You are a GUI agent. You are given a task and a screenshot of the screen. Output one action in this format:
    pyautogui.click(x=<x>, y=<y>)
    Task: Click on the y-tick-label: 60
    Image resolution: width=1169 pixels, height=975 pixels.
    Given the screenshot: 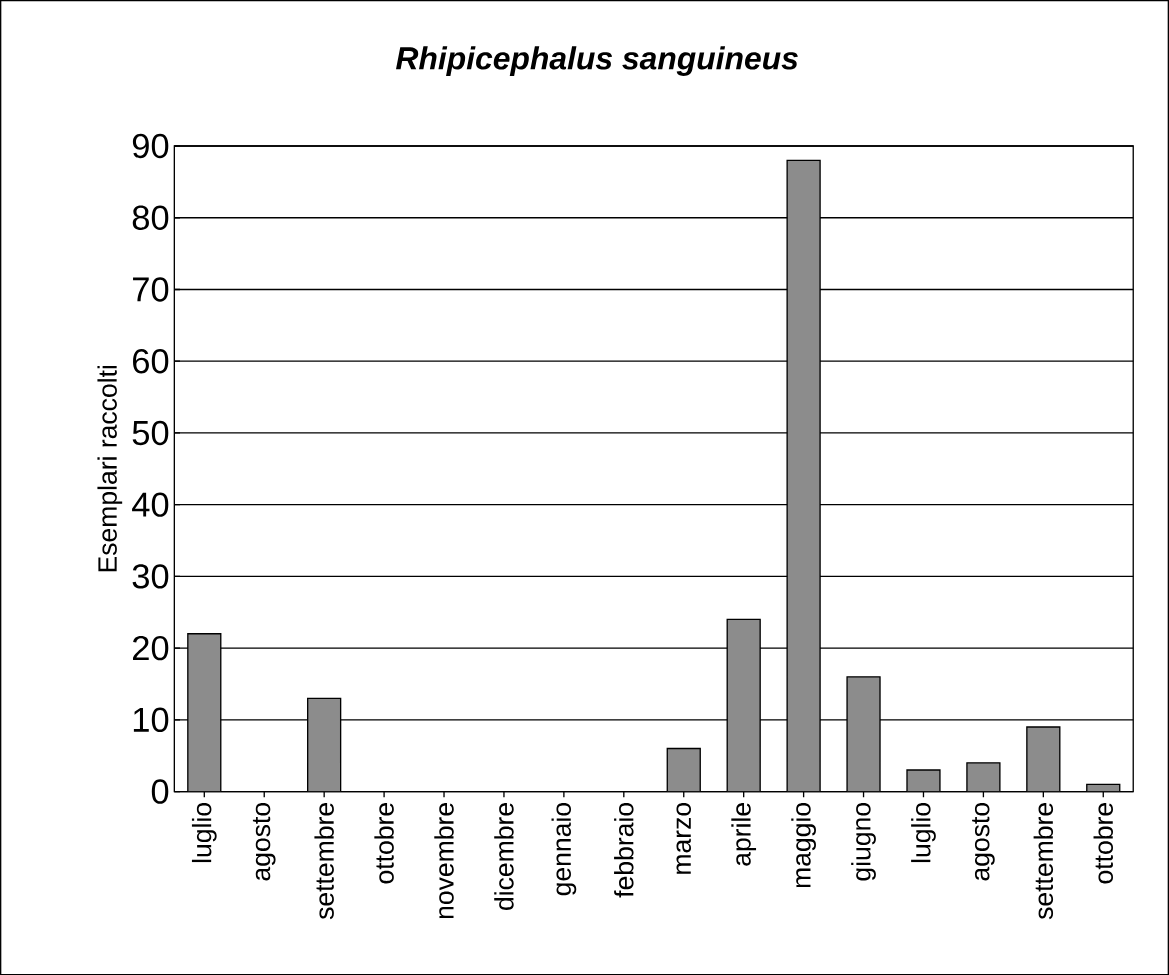 What is the action you would take?
    pyautogui.click(x=151, y=361)
    